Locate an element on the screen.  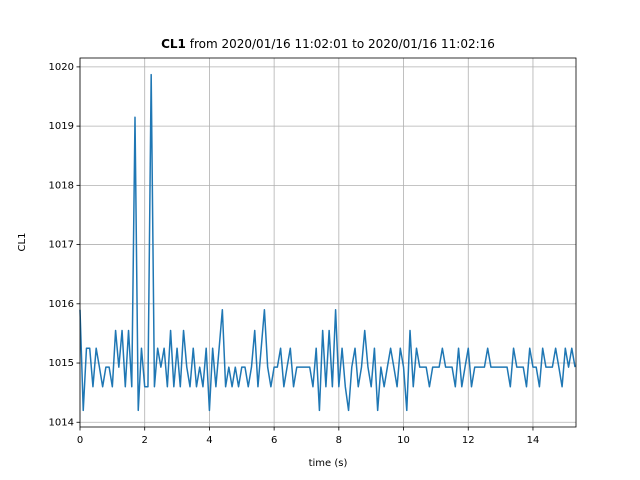
title-bold: CL1 is located at coordinates (173, 44).